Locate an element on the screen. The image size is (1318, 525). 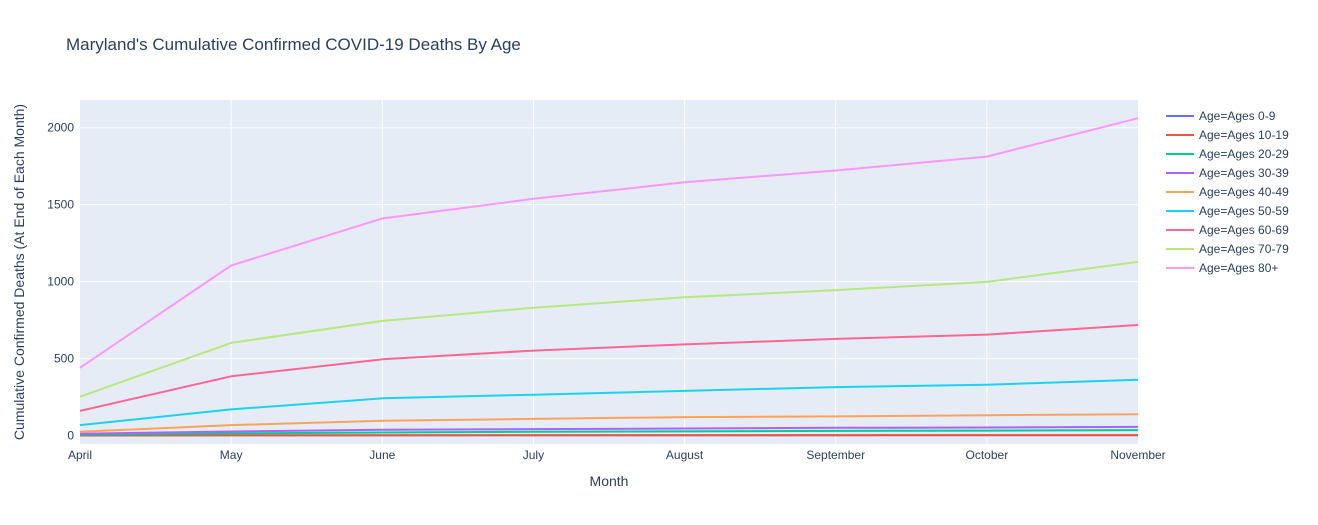
x-tick-label: August is located at coordinates (685, 455).